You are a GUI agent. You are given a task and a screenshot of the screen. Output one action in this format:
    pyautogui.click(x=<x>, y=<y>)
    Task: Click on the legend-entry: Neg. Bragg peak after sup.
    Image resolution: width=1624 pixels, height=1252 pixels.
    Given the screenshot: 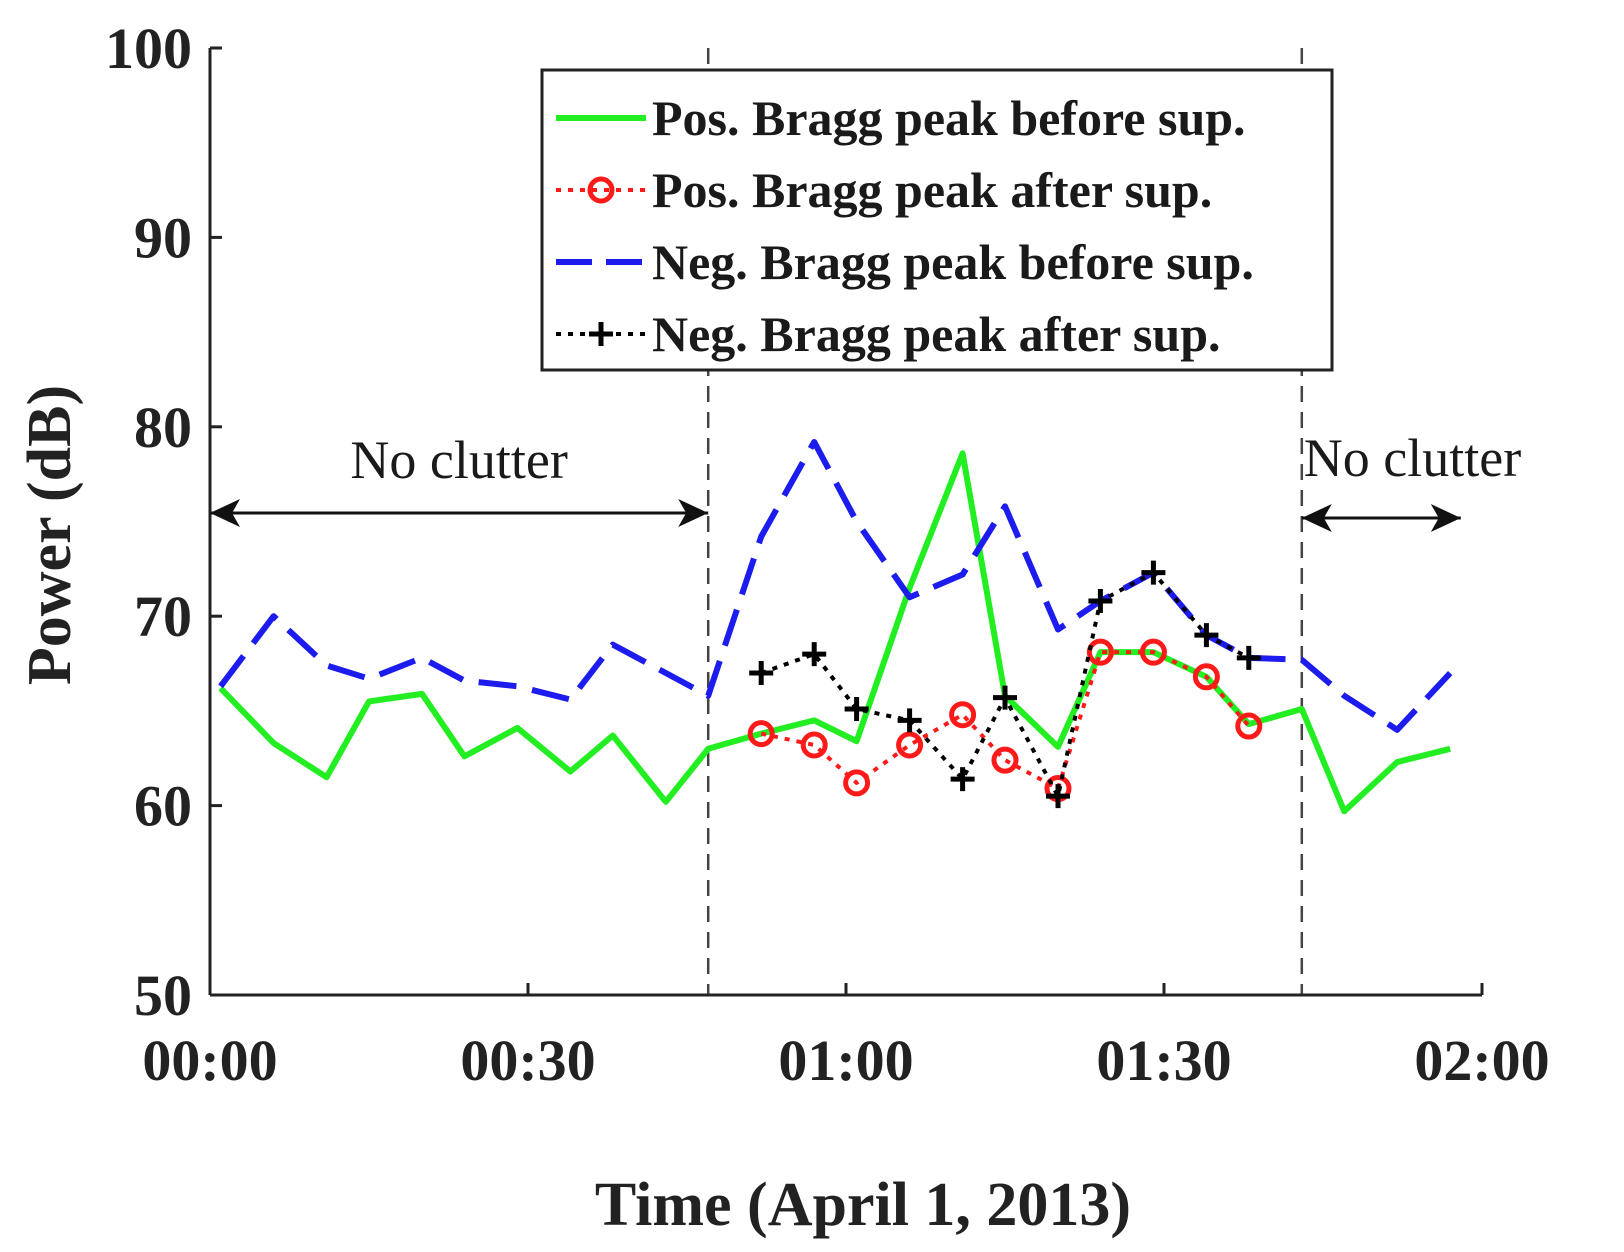 What is the action you would take?
    pyautogui.click(x=888, y=334)
    